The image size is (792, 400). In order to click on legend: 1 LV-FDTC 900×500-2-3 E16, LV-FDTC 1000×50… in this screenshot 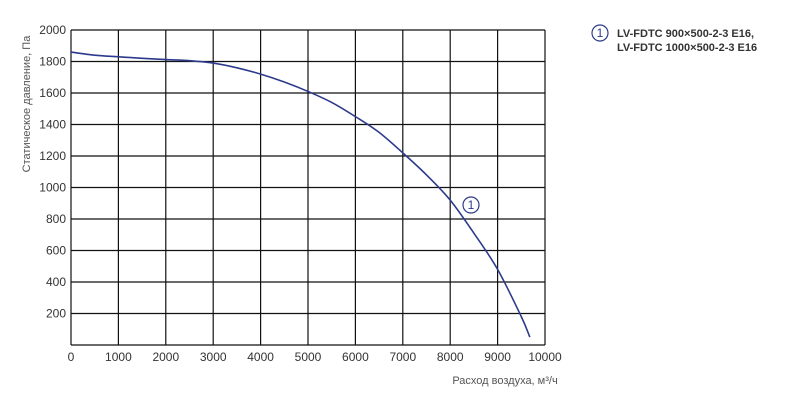, I will do `click(674, 39)`.